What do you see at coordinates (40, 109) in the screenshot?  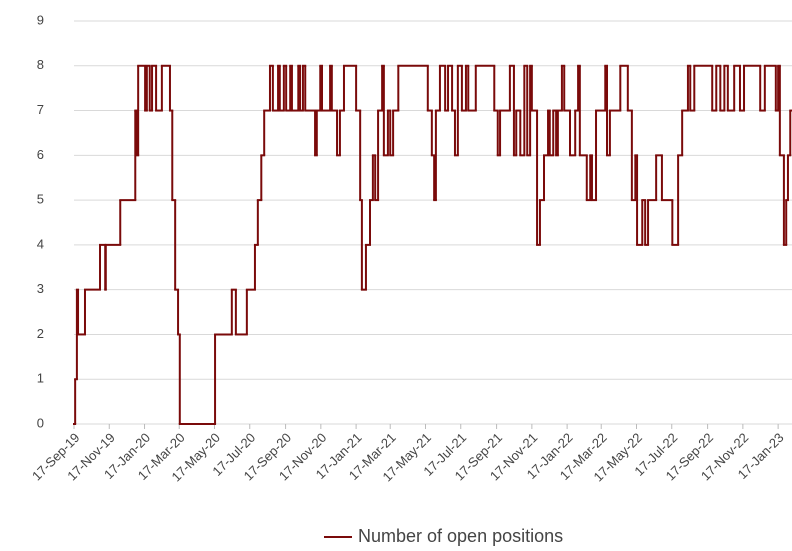 I see `y-tick-label: 7` at bounding box center [40, 109].